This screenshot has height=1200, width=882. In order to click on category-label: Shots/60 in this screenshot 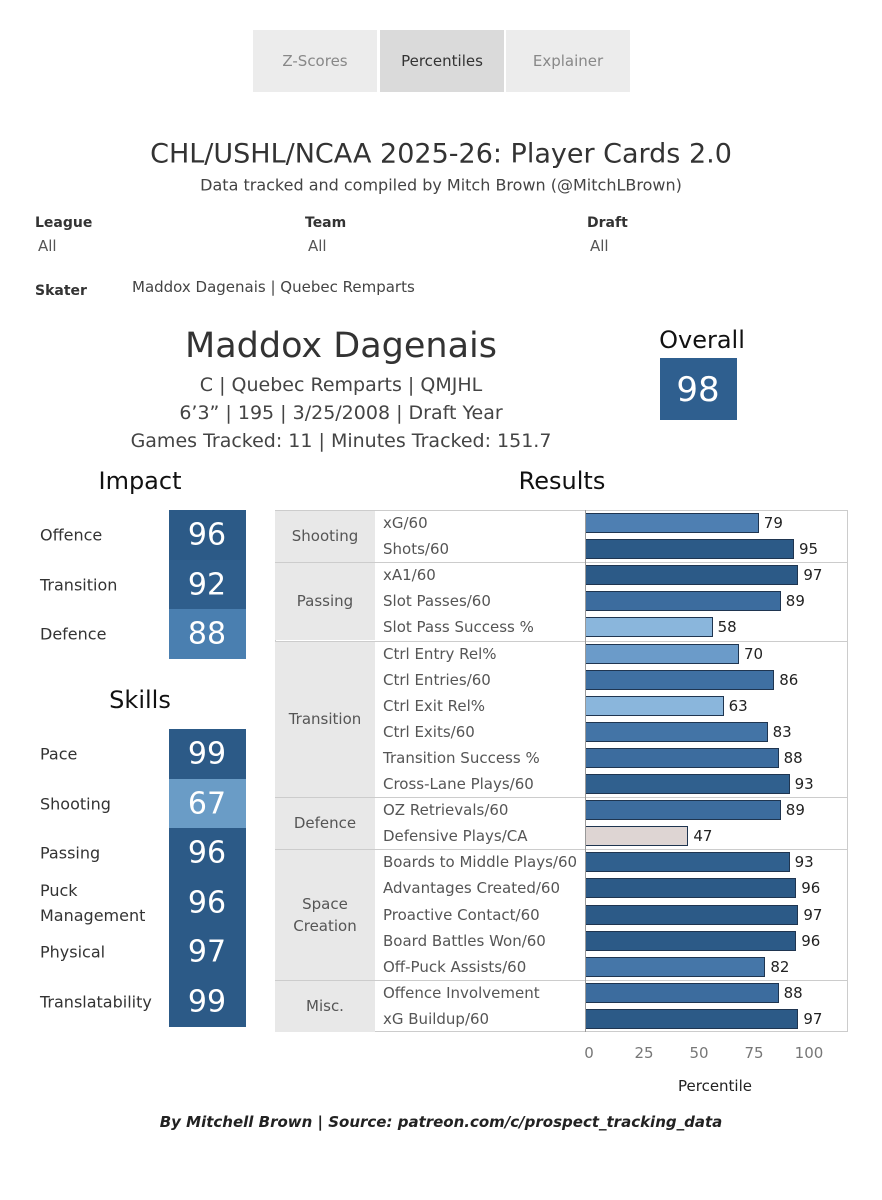, I will do `click(416, 549)`.